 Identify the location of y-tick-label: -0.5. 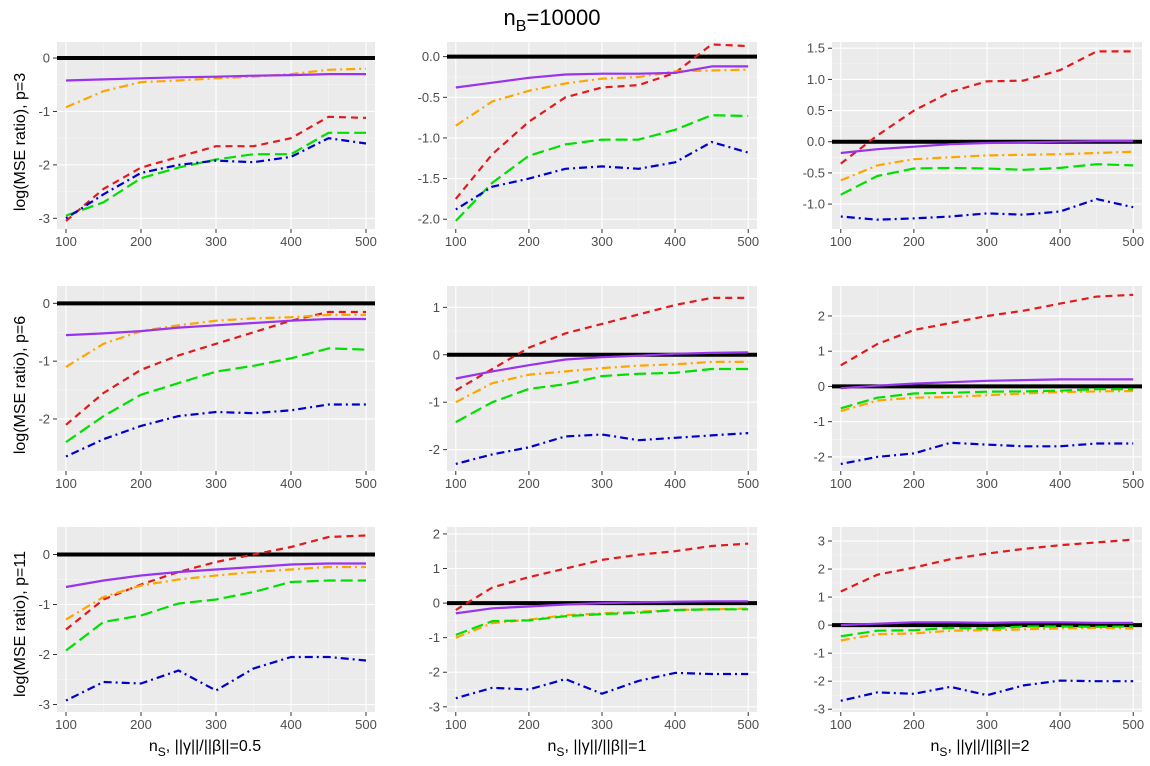
(814, 172).